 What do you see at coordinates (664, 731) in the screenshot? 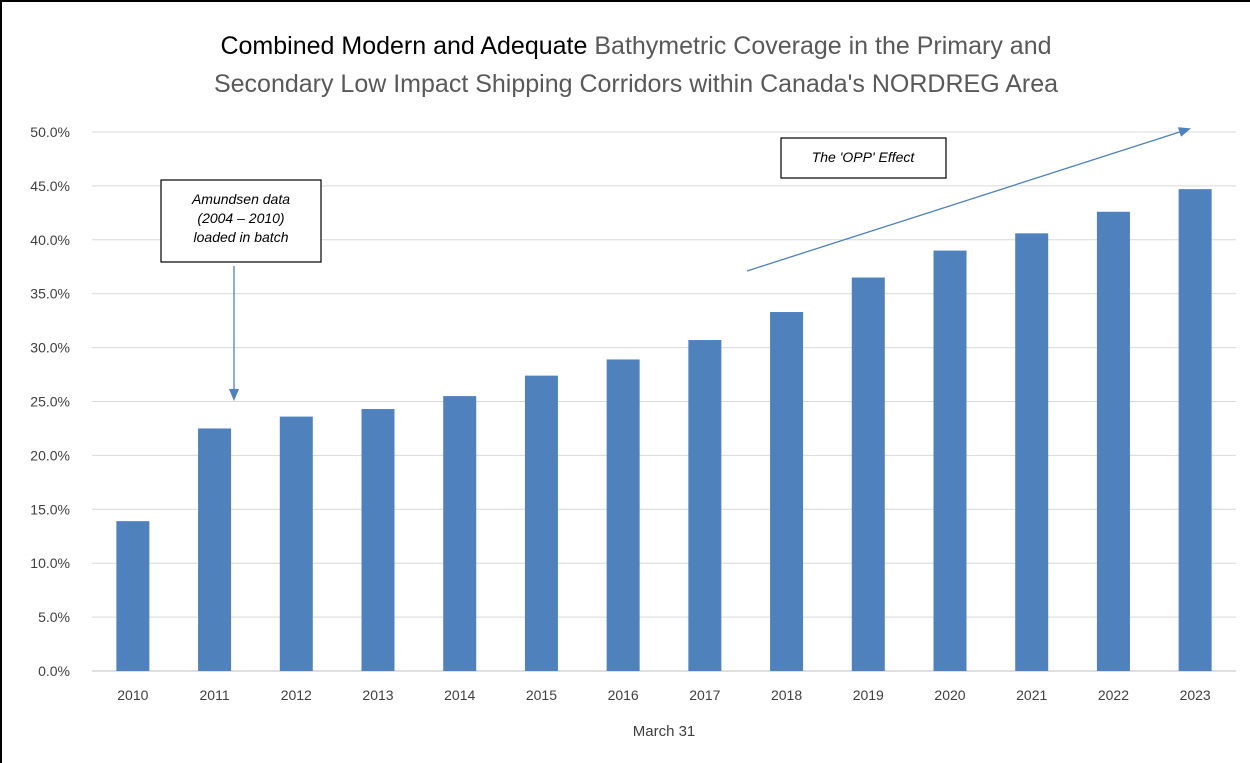
I see `x-axis-title: March 31` at bounding box center [664, 731].